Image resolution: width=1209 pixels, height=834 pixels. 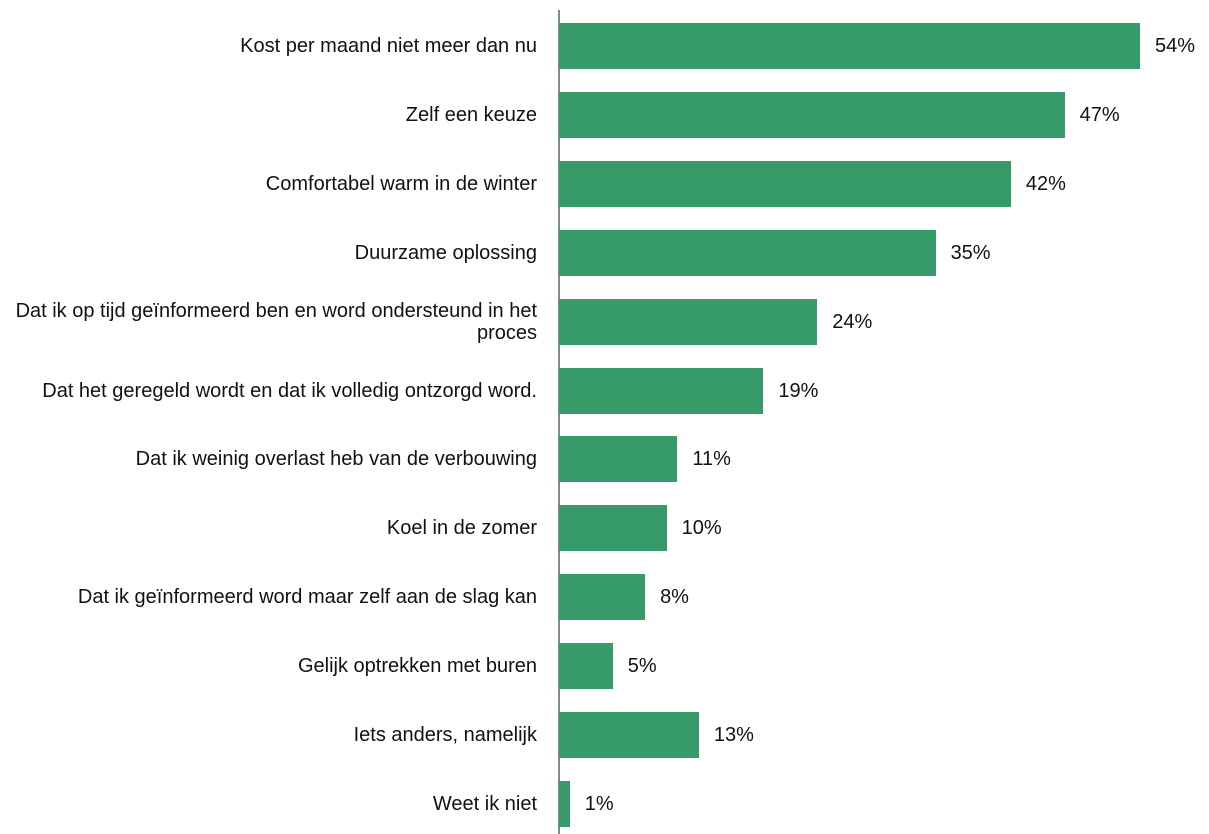 What do you see at coordinates (970, 252) in the screenshot?
I see `value-label: 35%` at bounding box center [970, 252].